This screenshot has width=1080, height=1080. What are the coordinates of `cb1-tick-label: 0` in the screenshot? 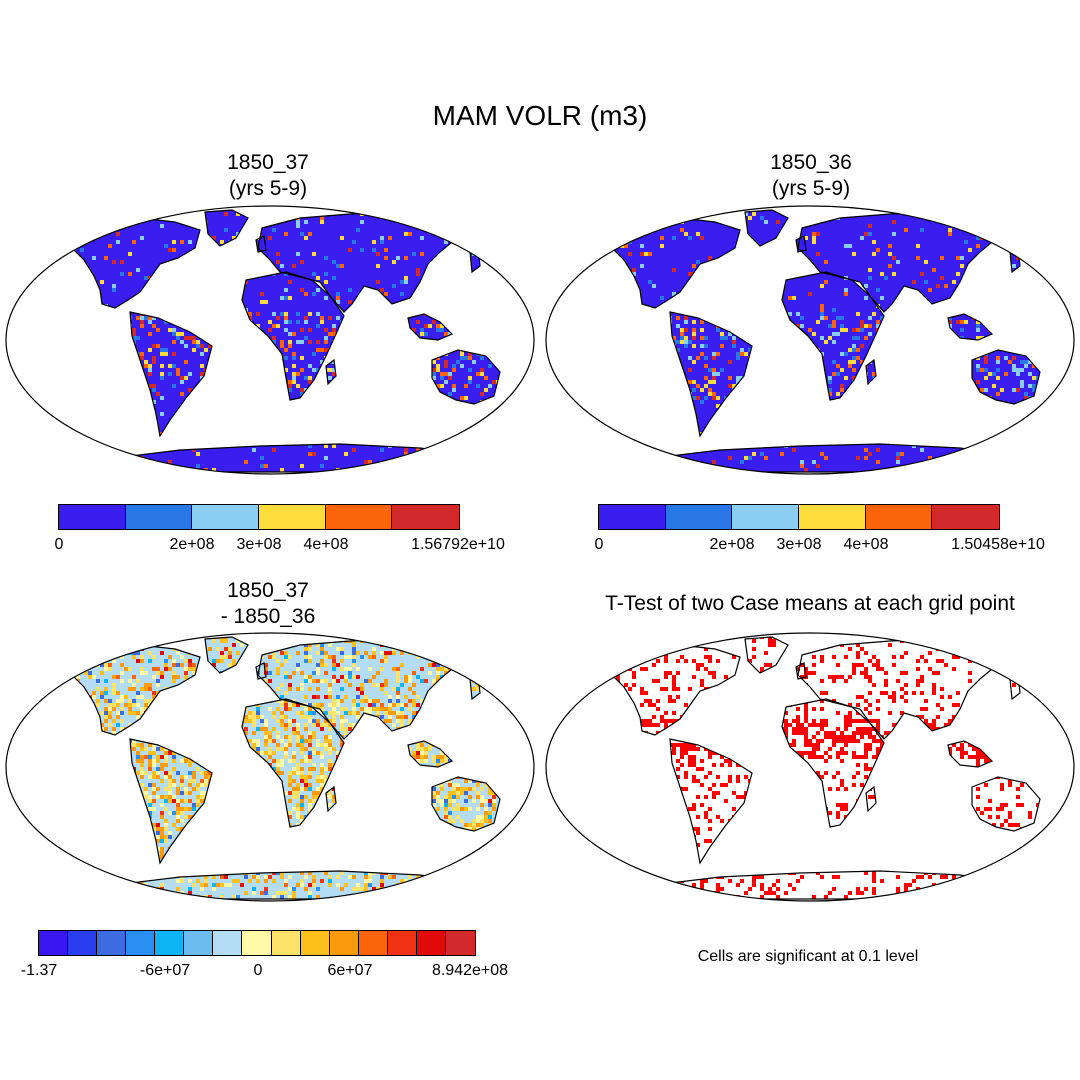 It's located at (59, 544).